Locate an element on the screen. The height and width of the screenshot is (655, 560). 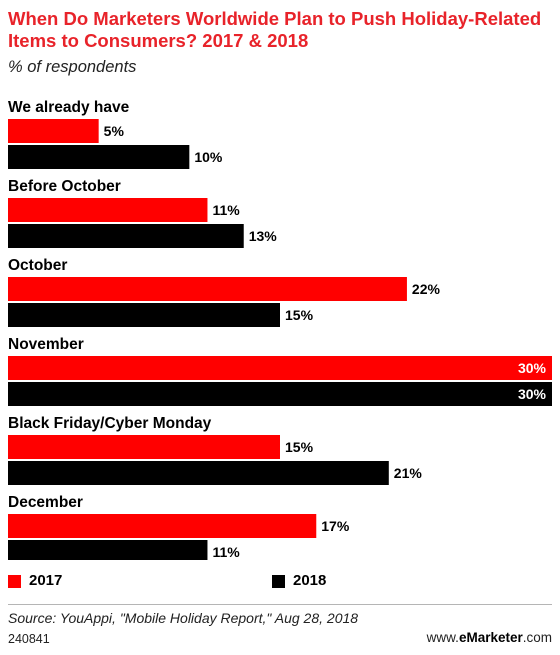
chart-id: 240841 is located at coordinates (29, 639).